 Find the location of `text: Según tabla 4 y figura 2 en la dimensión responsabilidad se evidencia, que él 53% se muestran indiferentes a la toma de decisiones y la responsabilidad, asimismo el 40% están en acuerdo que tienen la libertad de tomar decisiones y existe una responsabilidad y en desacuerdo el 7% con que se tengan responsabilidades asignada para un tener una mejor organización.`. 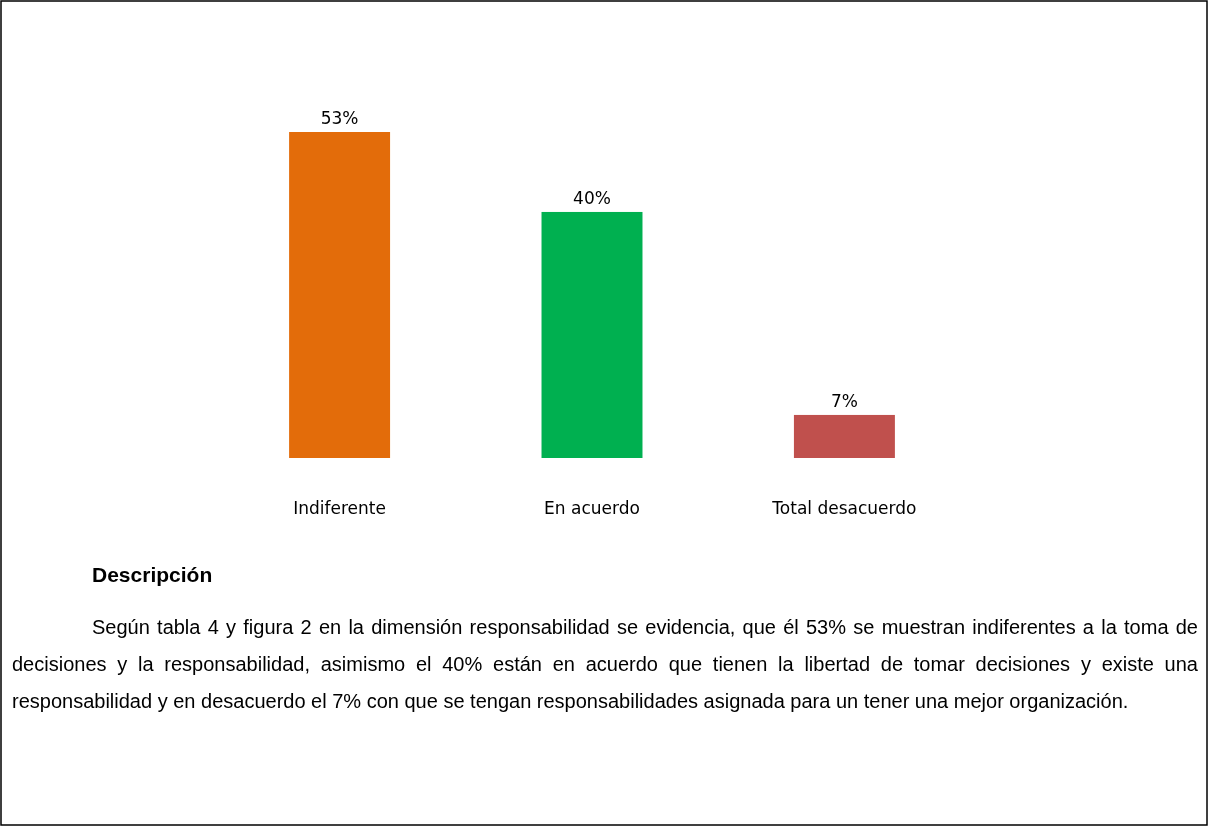

text: Según tabla 4 y figura 2 en la dimensión responsabilidad se evidencia, que él 53% se muestran indiferentes a la toma de decisiones y la responsabilidad, asimismo el 40% están en acuerdo que tienen la libertad de tomar decisiones y existe una responsabilidad y en desacuerdo el 7% con que se tengan responsabilidades asignada para un tener una mejor organización. is located at coordinates (605, 664).